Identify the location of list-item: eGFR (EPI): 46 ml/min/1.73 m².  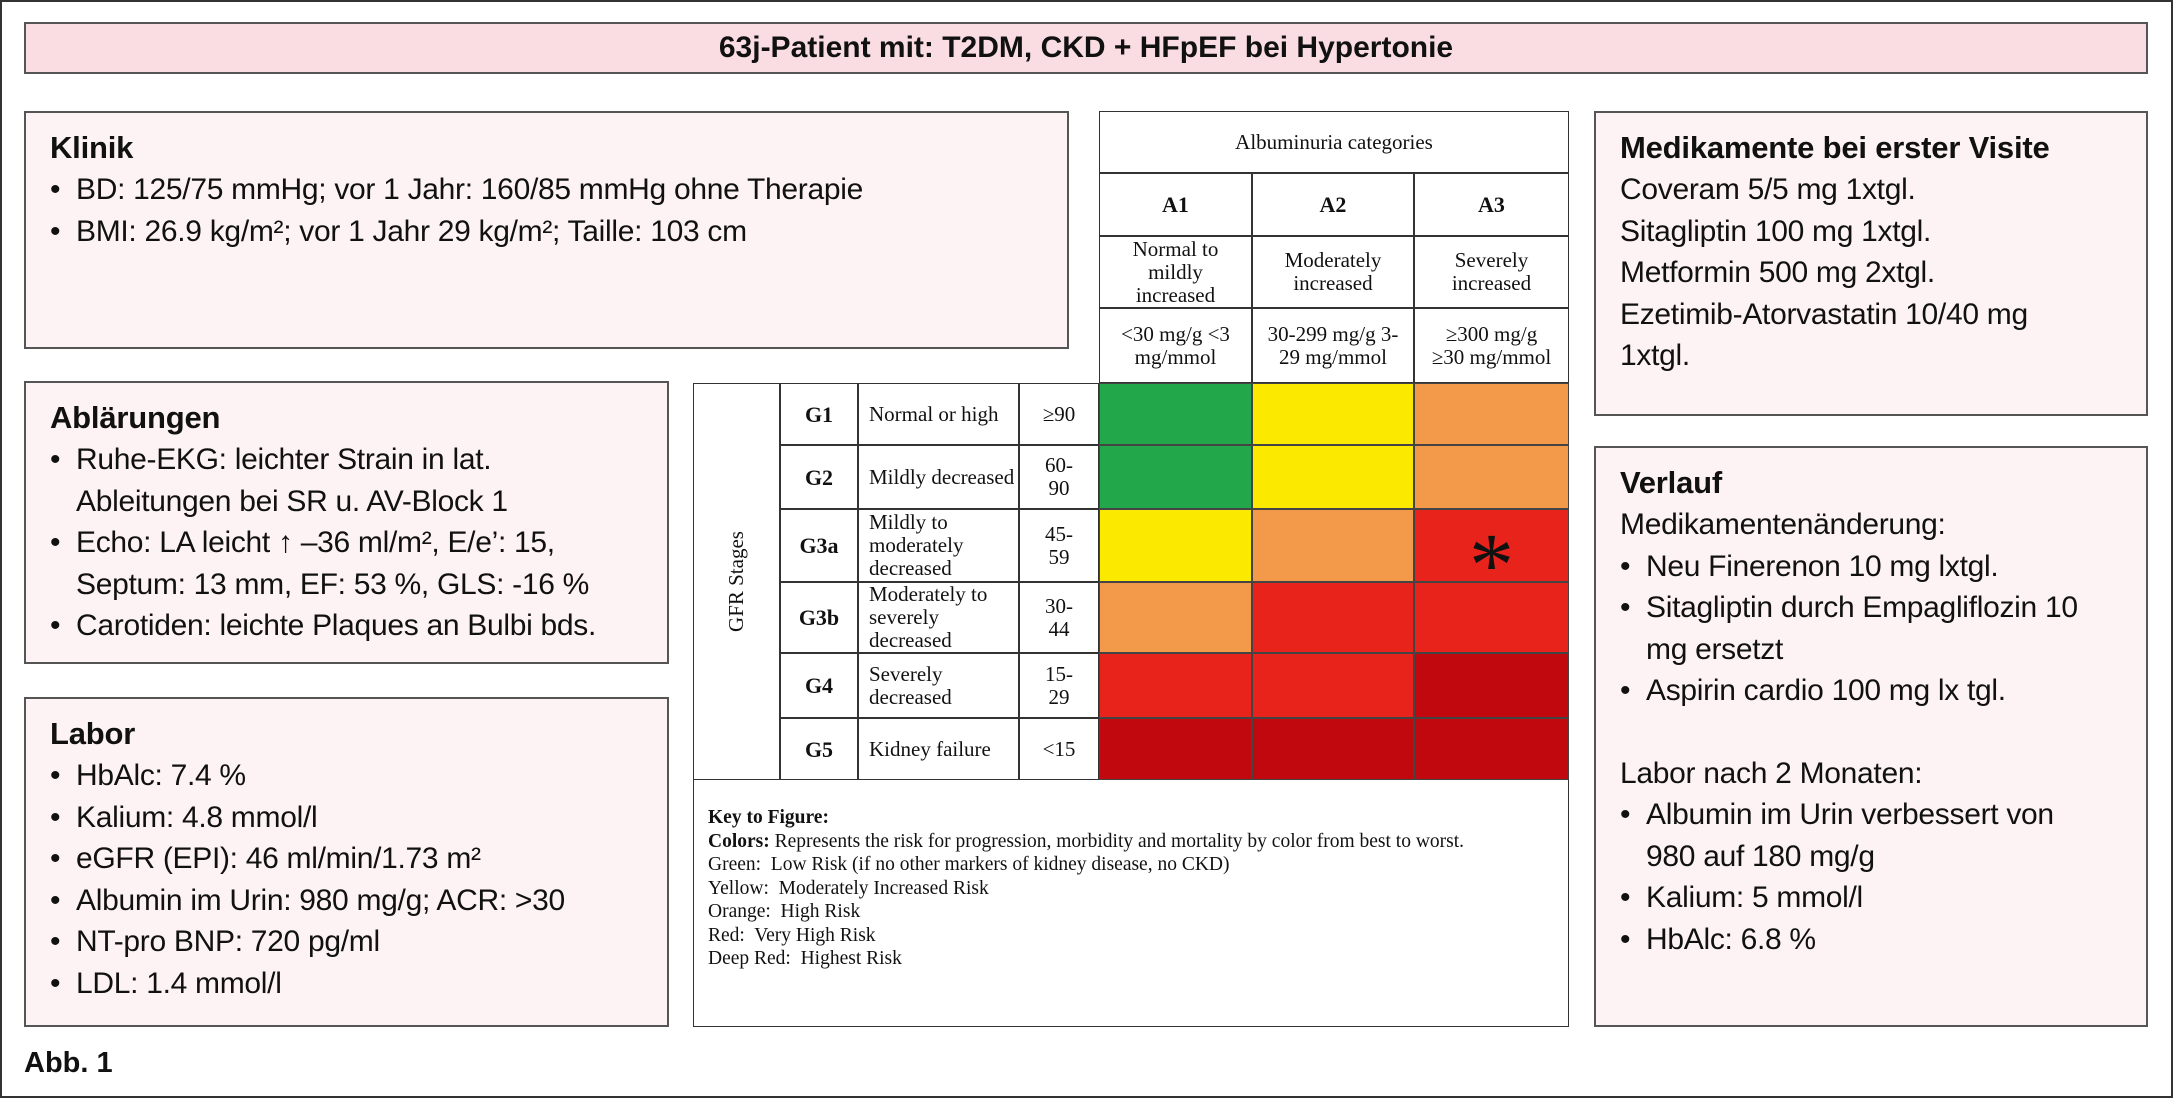
(346, 859).